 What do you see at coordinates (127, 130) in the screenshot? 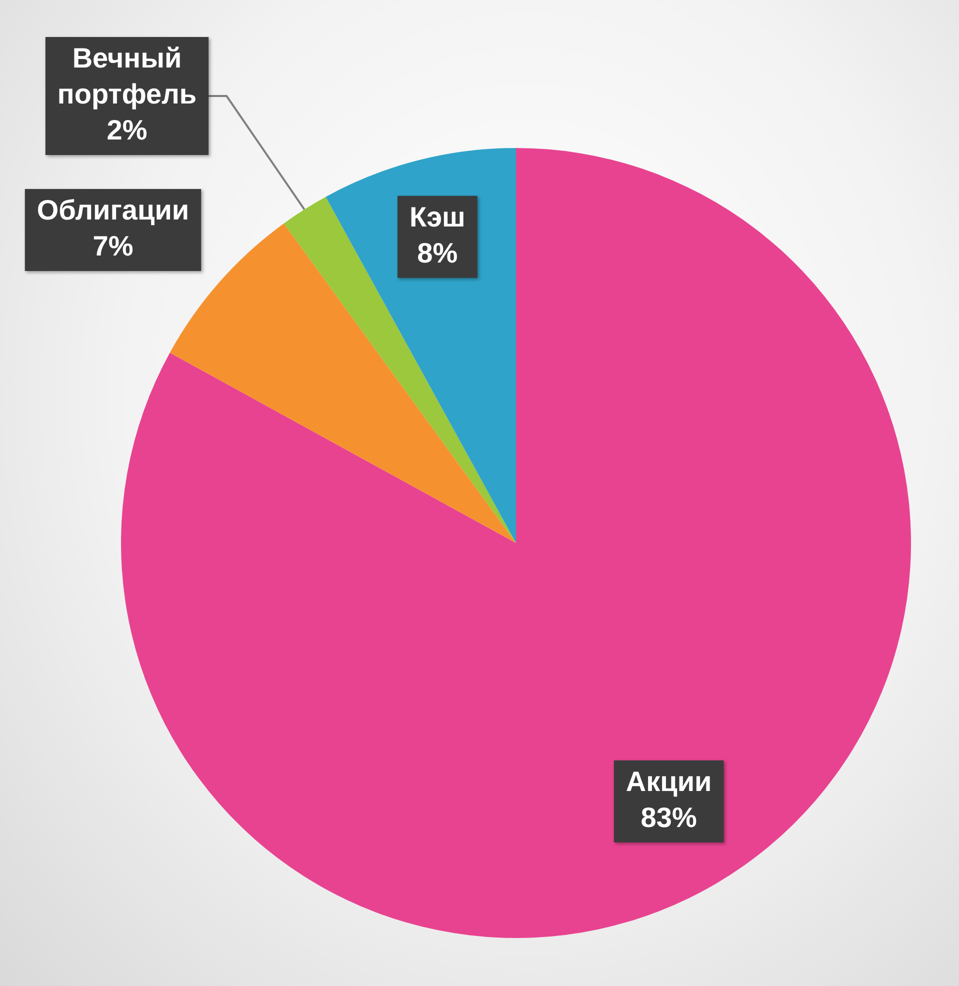
I see `data-label: 2%` at bounding box center [127, 130].